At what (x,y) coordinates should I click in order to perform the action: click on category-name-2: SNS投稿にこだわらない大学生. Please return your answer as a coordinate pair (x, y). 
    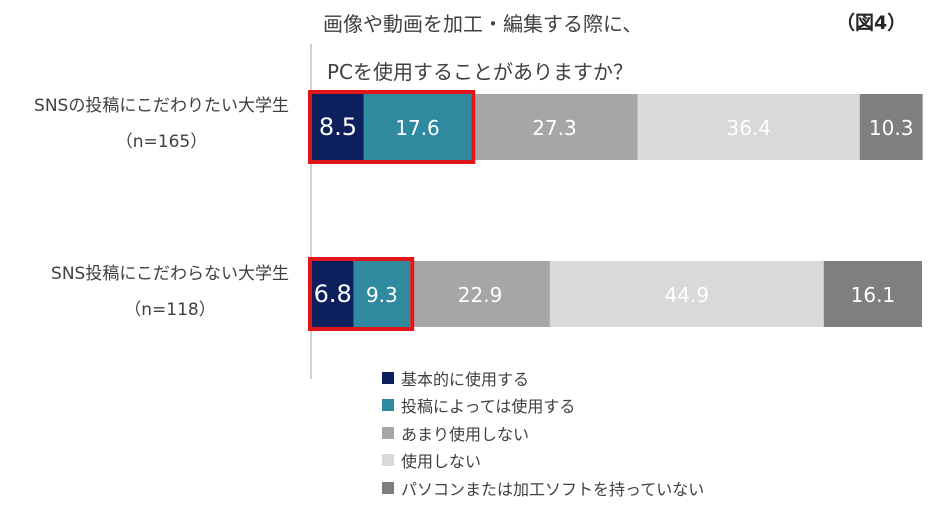
    Looking at the image, I should click on (170, 274).